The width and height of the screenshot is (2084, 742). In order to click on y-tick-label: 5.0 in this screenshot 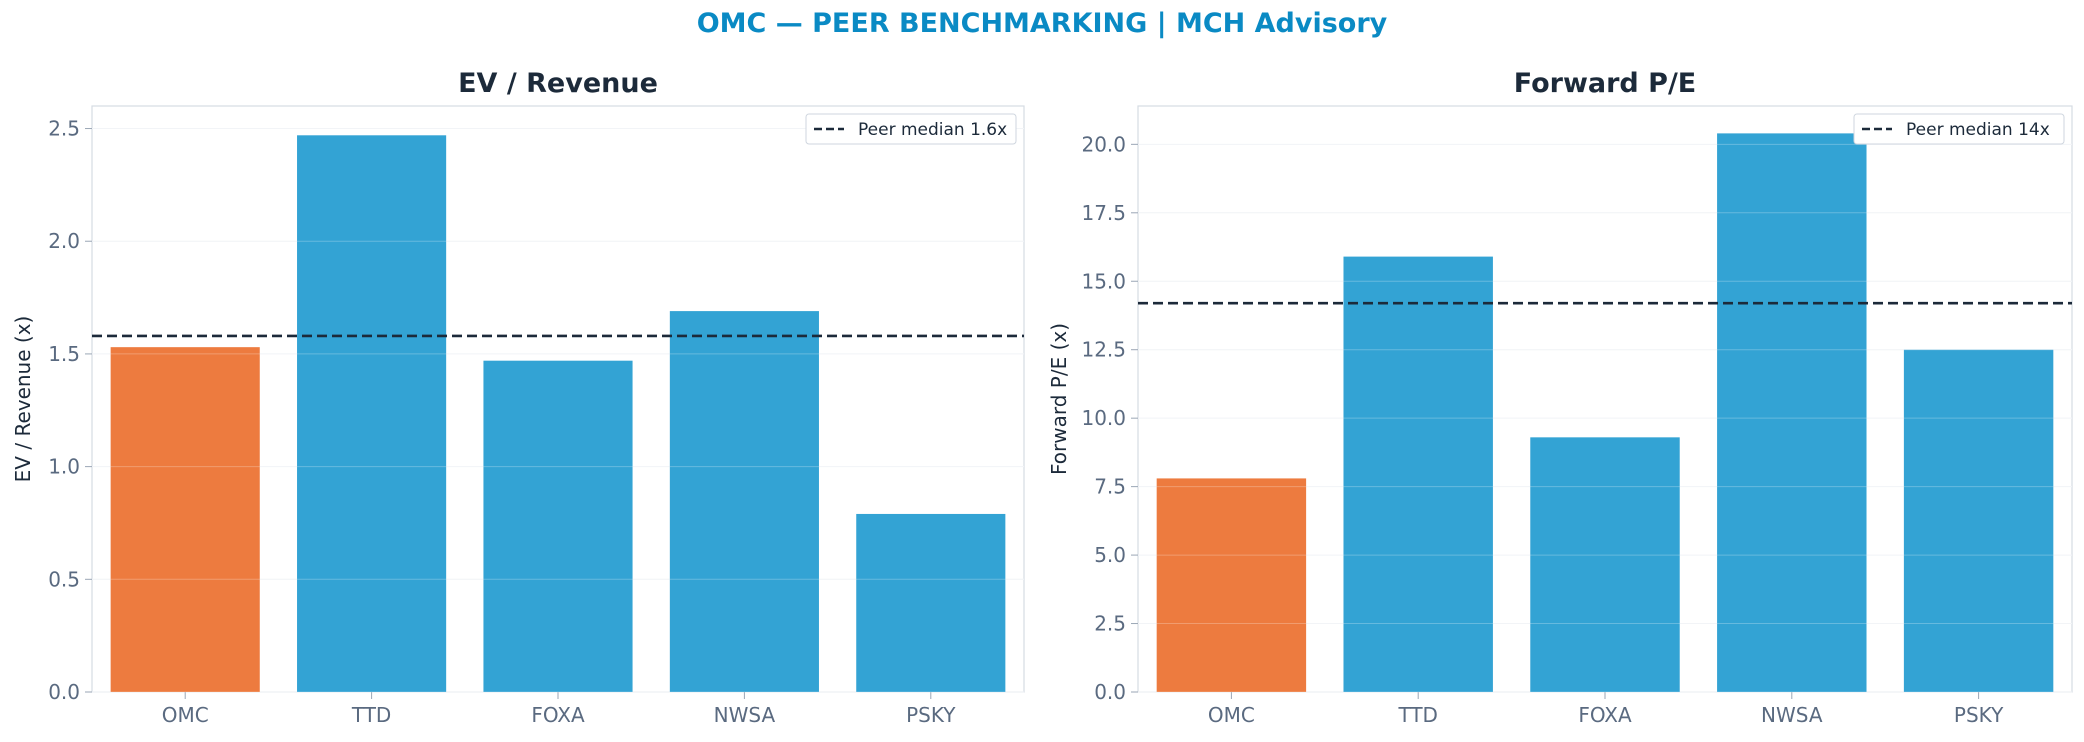, I will do `click(1110, 555)`.